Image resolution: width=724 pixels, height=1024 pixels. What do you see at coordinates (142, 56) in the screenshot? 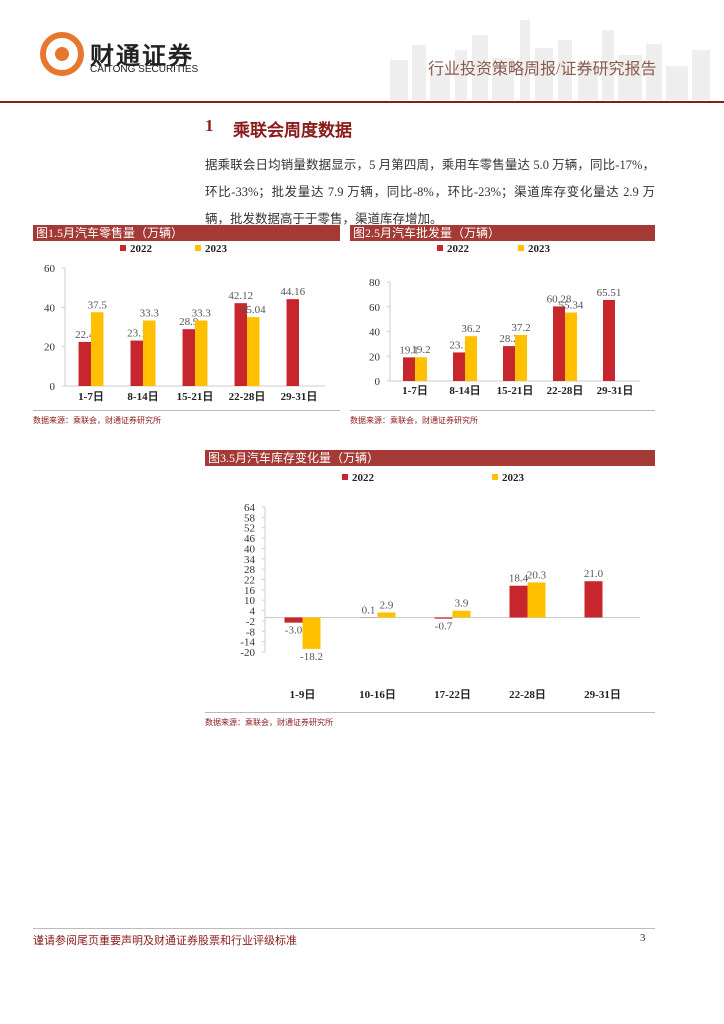
I see `logo-cn: 财通证券` at bounding box center [142, 56].